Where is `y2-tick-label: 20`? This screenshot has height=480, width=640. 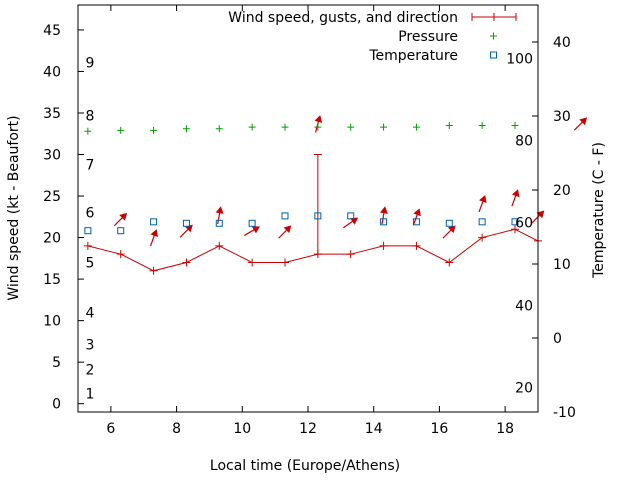 y2-tick-label: 20 is located at coordinates (562, 191).